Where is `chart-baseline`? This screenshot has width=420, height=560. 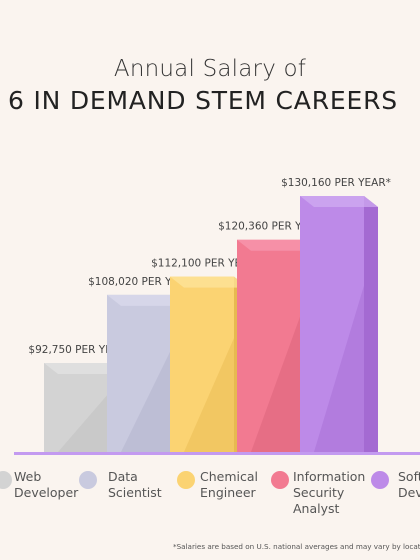 chart-baseline is located at coordinates (217, 453).